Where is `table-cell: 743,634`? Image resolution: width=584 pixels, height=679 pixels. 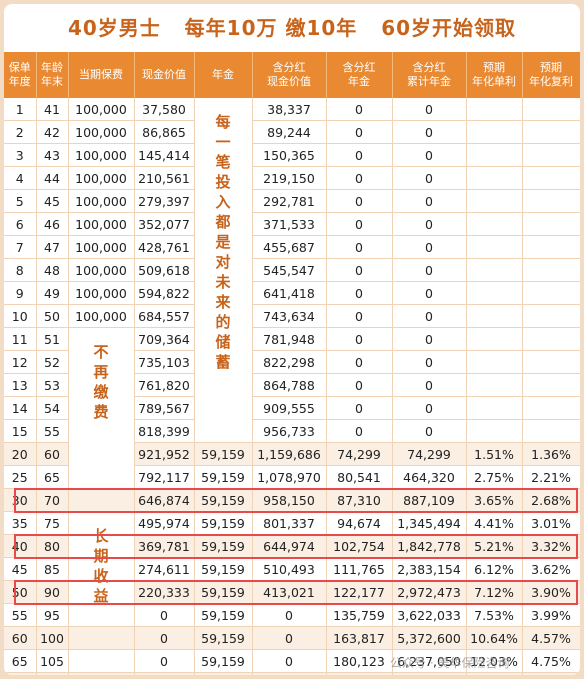 table-cell: 743,634 is located at coordinates (289, 316).